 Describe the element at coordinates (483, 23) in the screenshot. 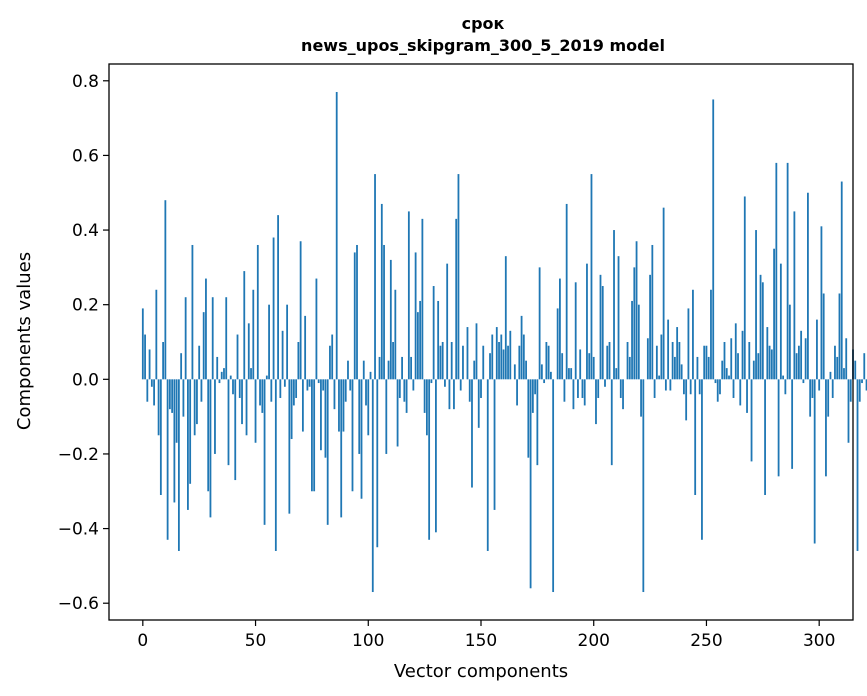

I see `chart-title: срок` at that location.